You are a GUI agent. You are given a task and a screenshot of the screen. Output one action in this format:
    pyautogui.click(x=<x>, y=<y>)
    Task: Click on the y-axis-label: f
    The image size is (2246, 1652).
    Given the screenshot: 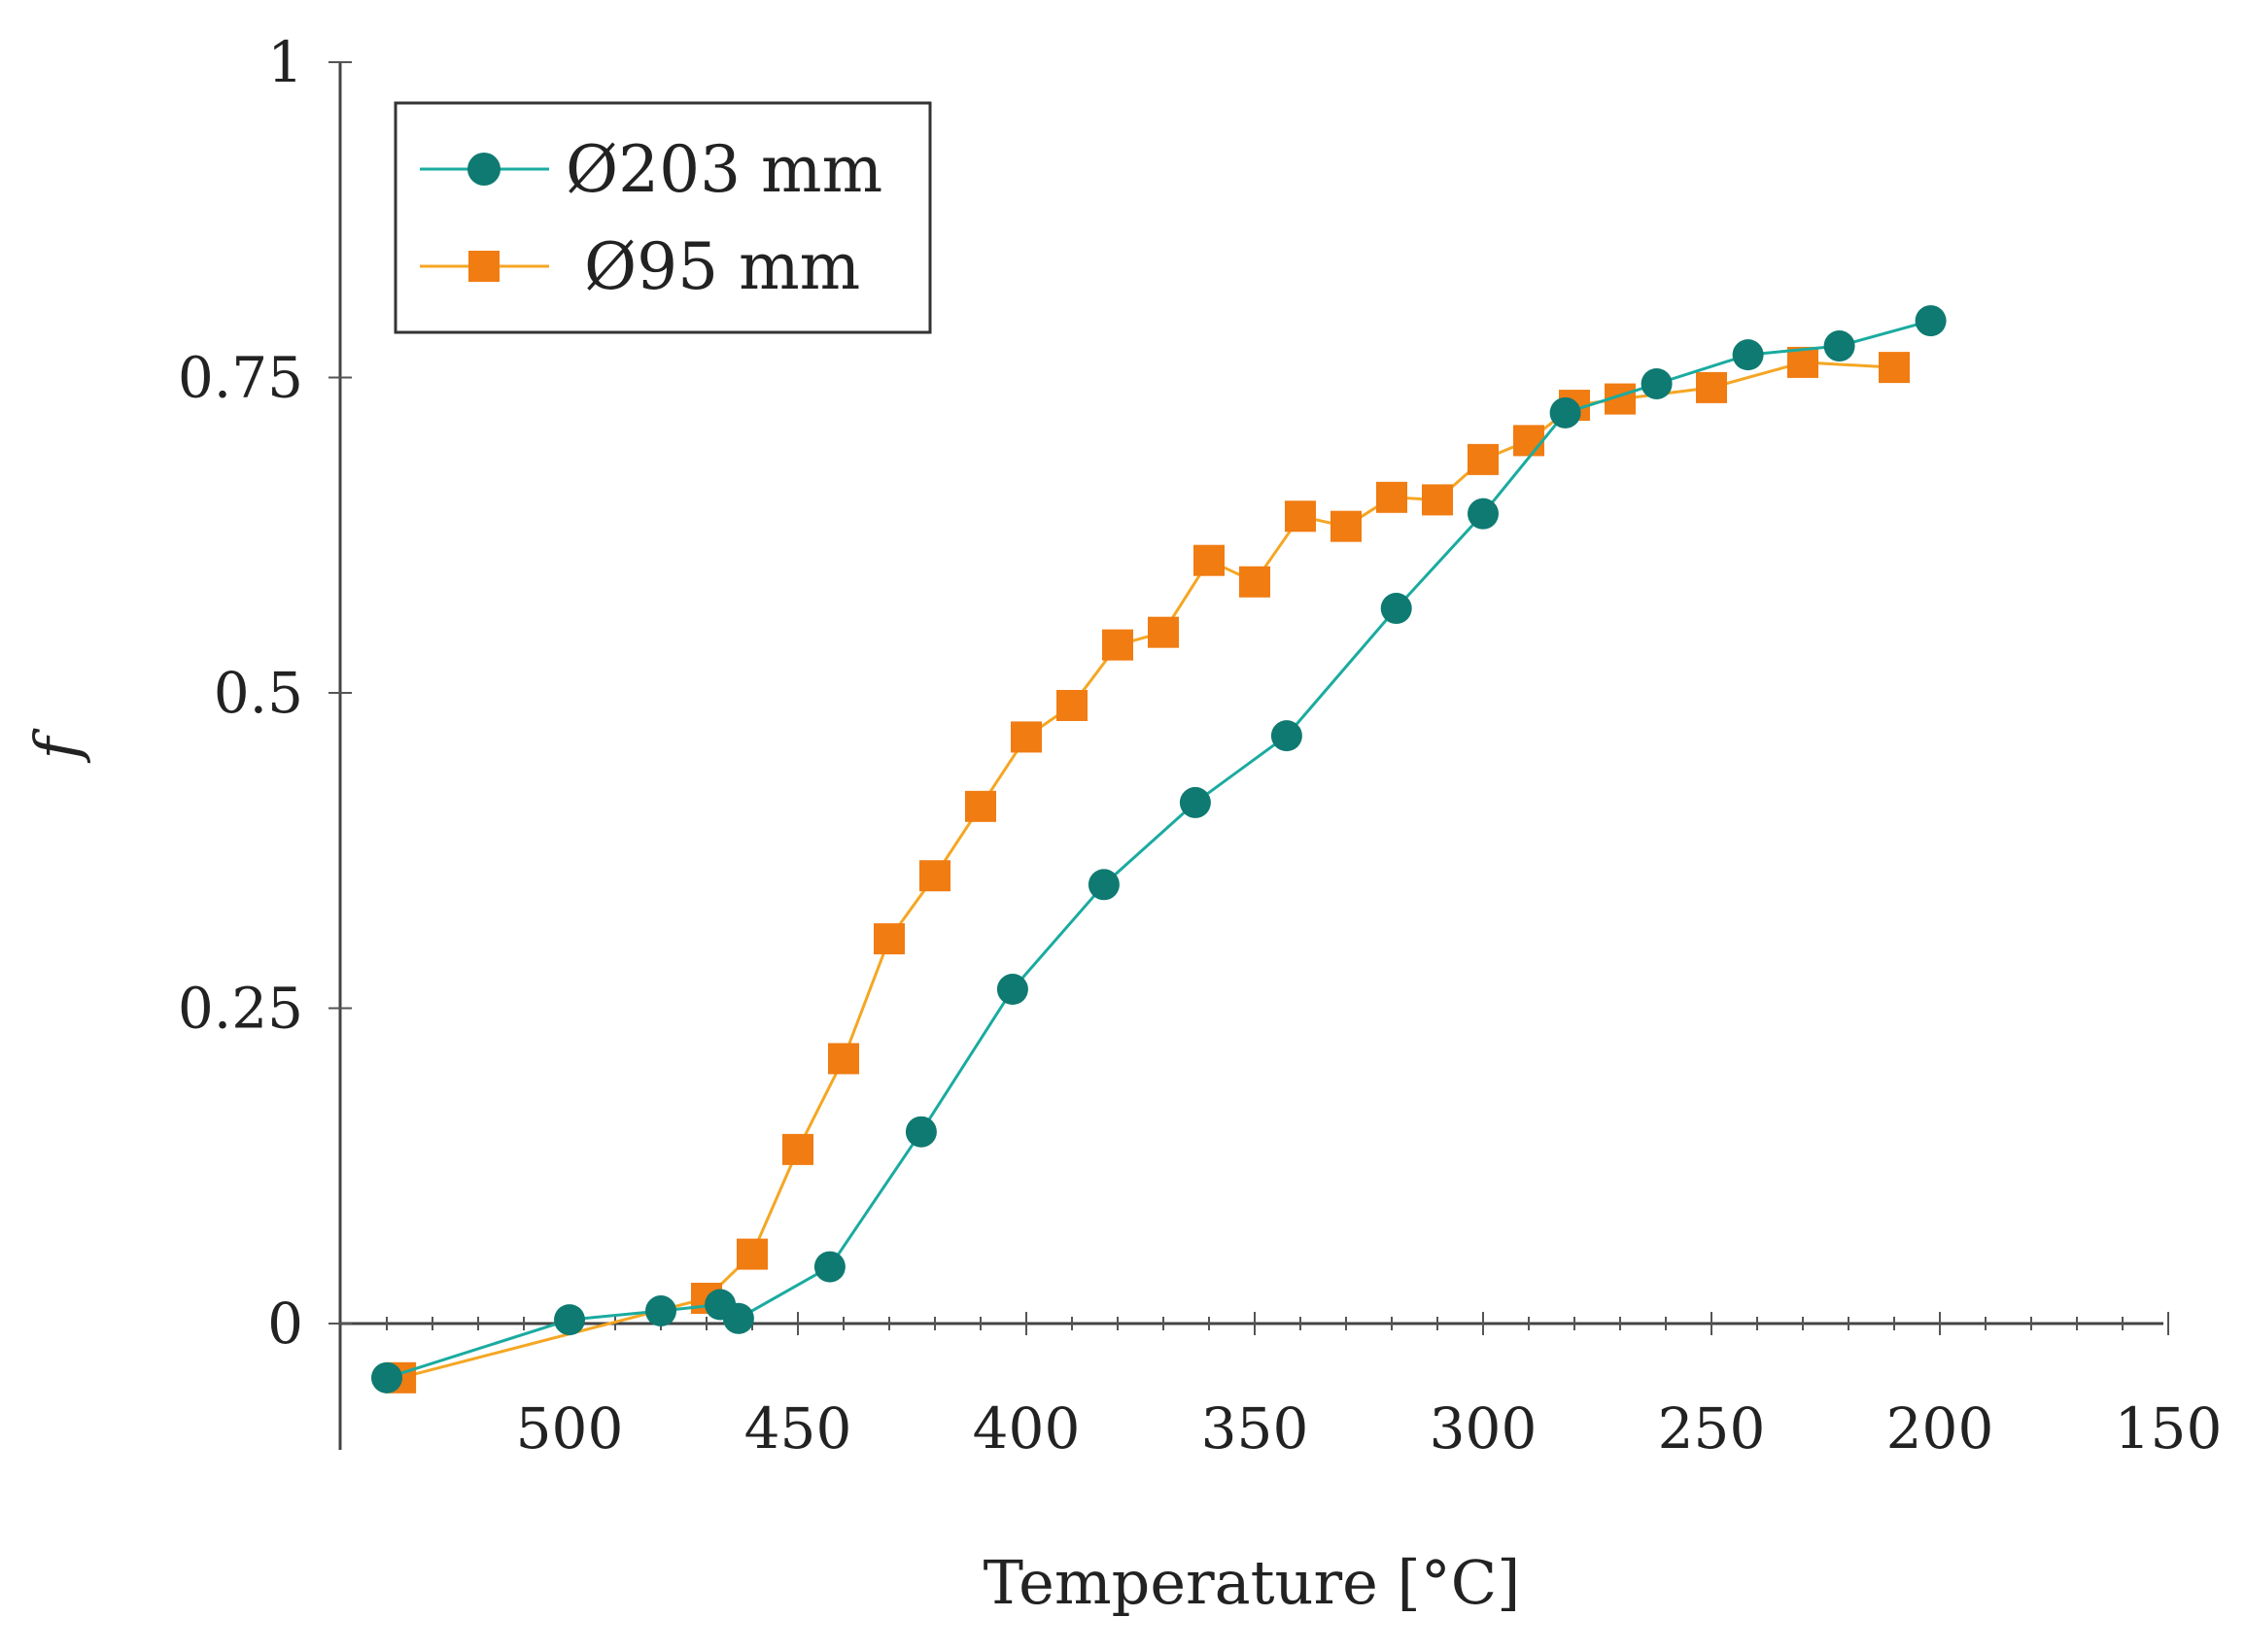 What is the action you would take?
    pyautogui.click(x=56, y=745)
    